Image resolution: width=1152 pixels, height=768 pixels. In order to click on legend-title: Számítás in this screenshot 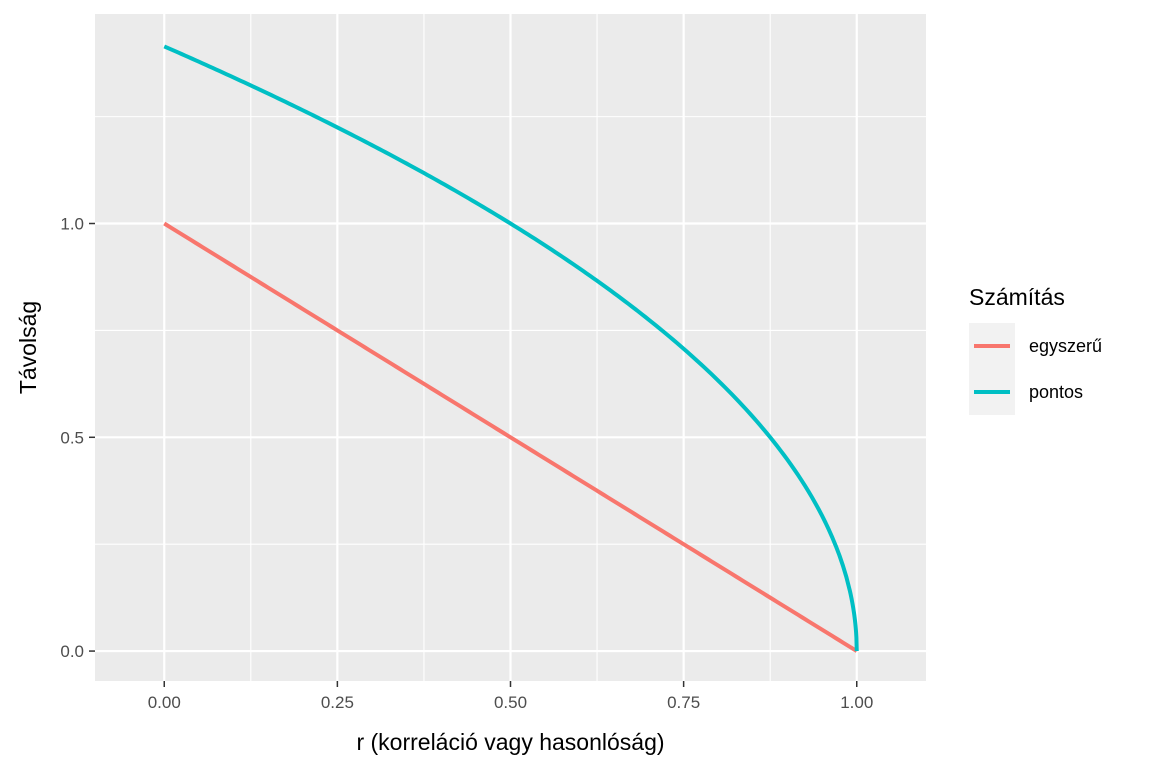, I will do `click(1017, 297)`.